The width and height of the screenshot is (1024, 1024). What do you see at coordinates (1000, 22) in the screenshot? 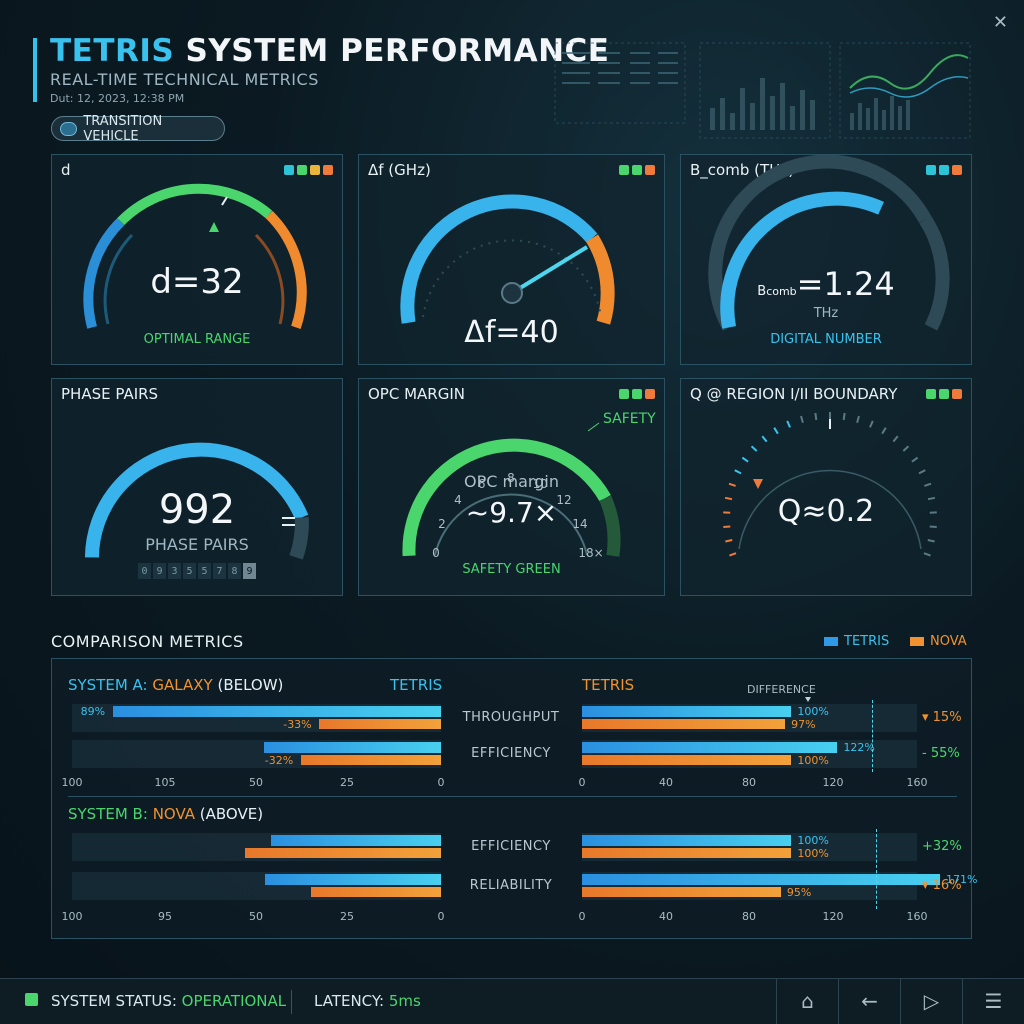
I see `close-icon: ✕` at bounding box center [1000, 22].